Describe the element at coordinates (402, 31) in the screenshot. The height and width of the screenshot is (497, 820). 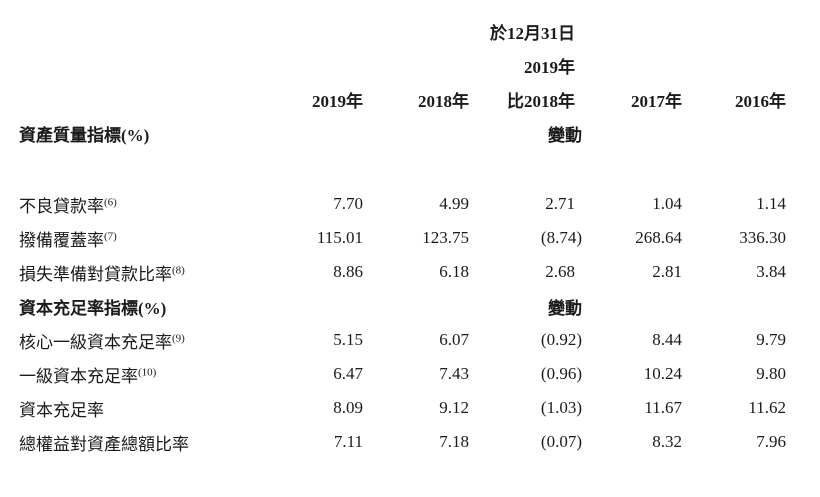
I see `header-date-row: 於12月31日` at that location.